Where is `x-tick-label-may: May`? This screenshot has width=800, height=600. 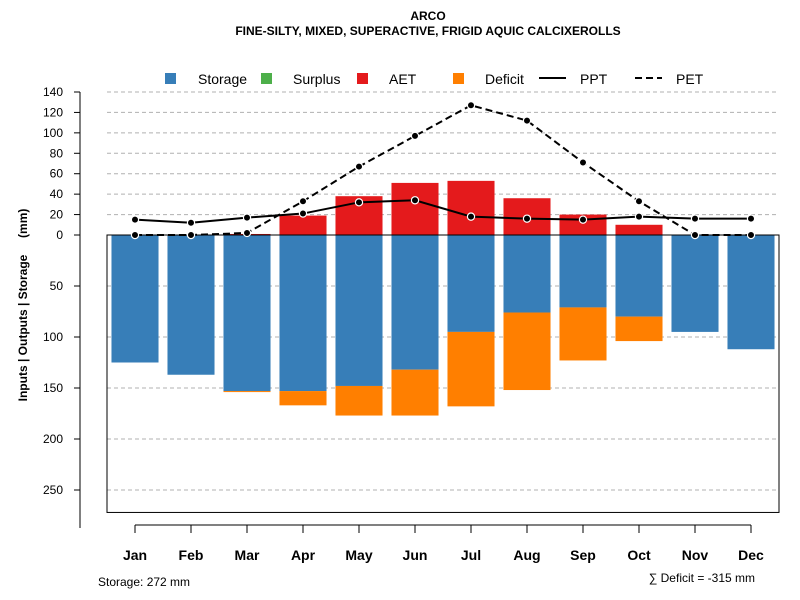 x-tick-label-may: May is located at coordinates (358, 555).